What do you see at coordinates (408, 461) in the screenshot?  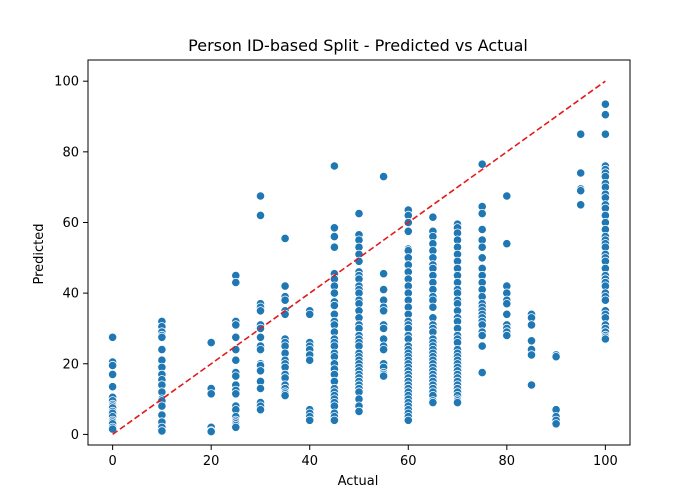 I see `x-tick-label: 60` at bounding box center [408, 461].